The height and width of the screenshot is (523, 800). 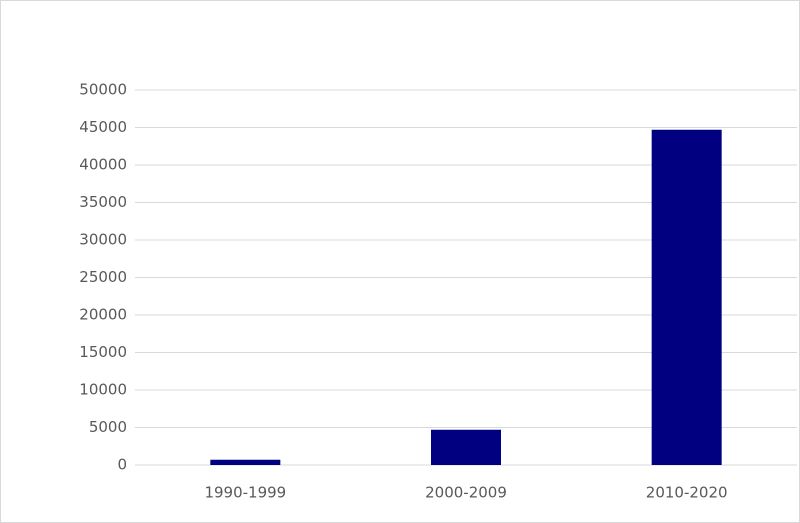 I want to click on x-tick-label: 1990-1999, so click(x=245, y=493).